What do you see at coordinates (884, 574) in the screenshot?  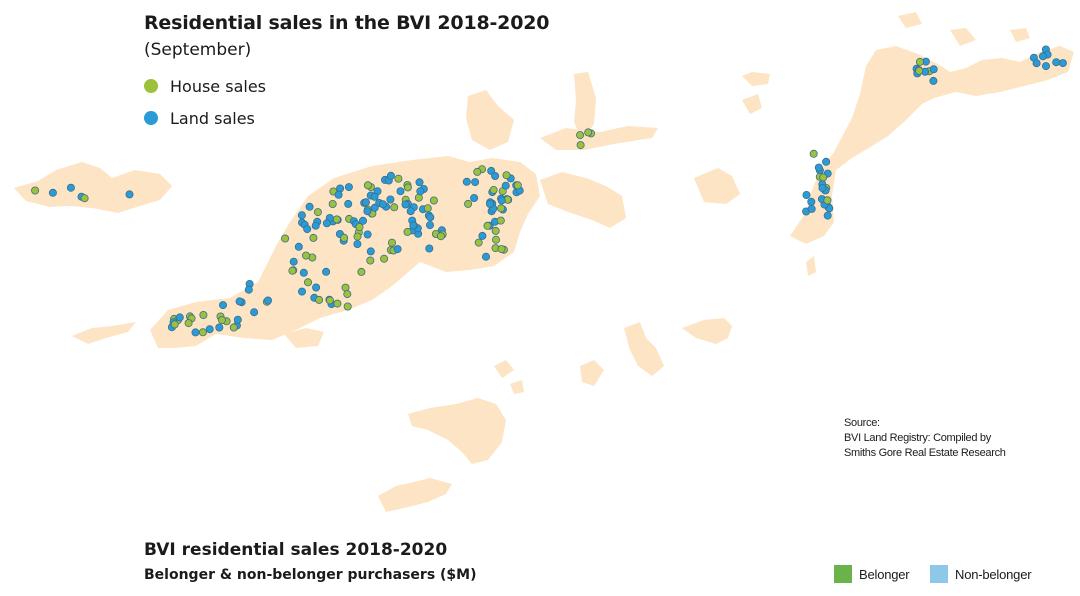 I see `legend-belonger-label: Belonger` at bounding box center [884, 574].